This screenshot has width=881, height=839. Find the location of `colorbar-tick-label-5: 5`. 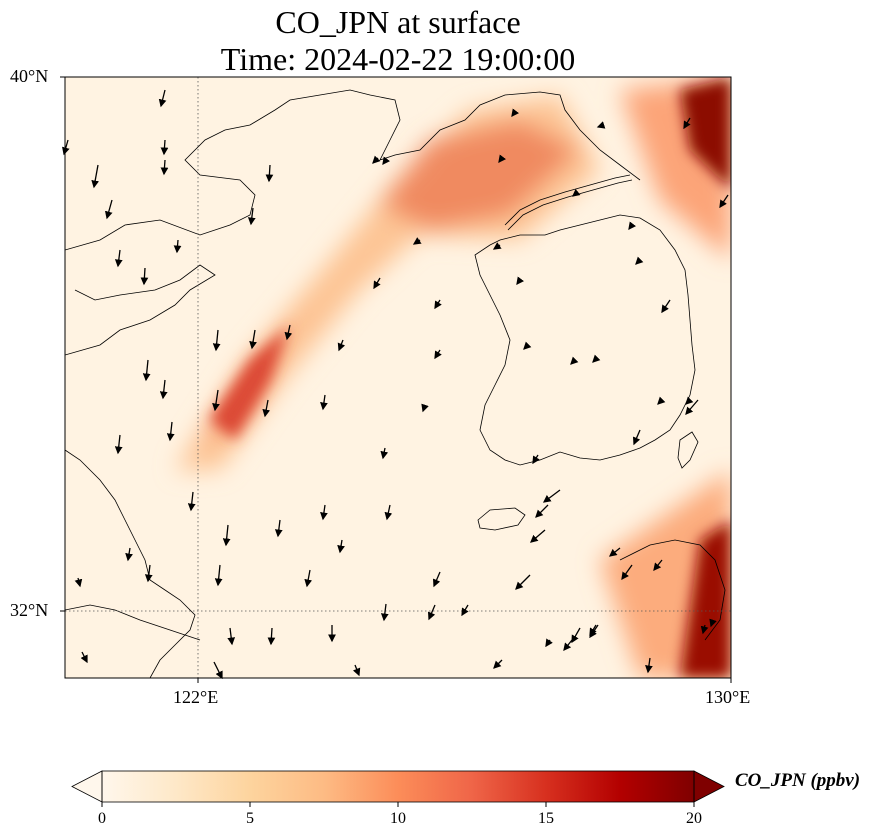

colorbar-tick-label-5: 5 is located at coordinates (250, 818).